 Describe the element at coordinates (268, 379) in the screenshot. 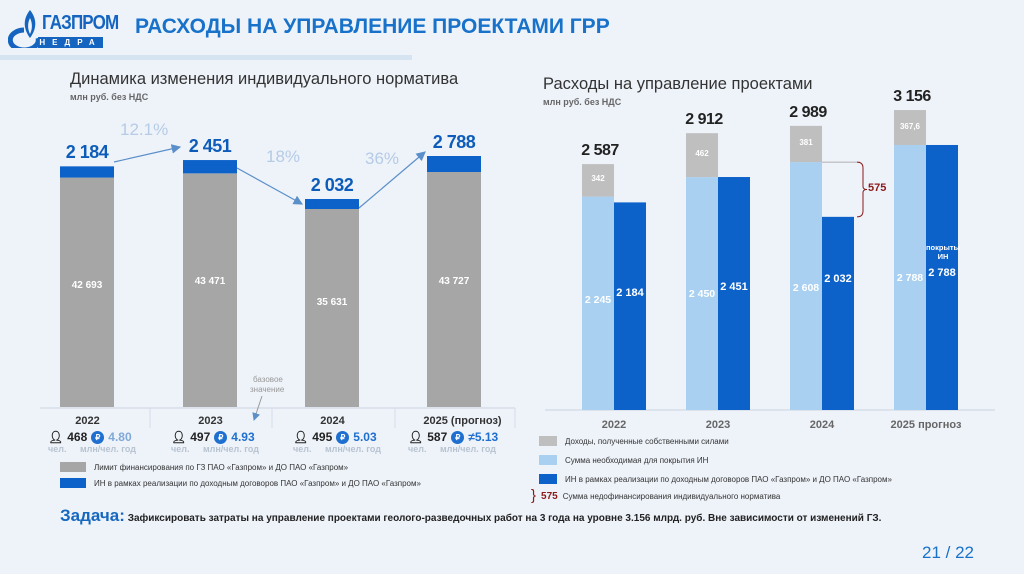

I see `base-value-annotation-1: базовое` at that location.